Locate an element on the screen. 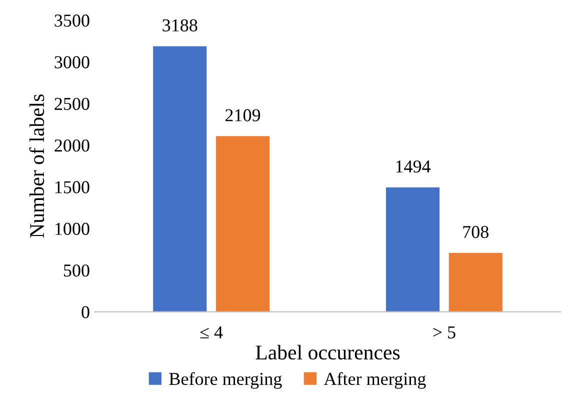 Image resolution: width=575 pixels, height=405 pixels. legend-label: After merging is located at coordinates (375, 380).